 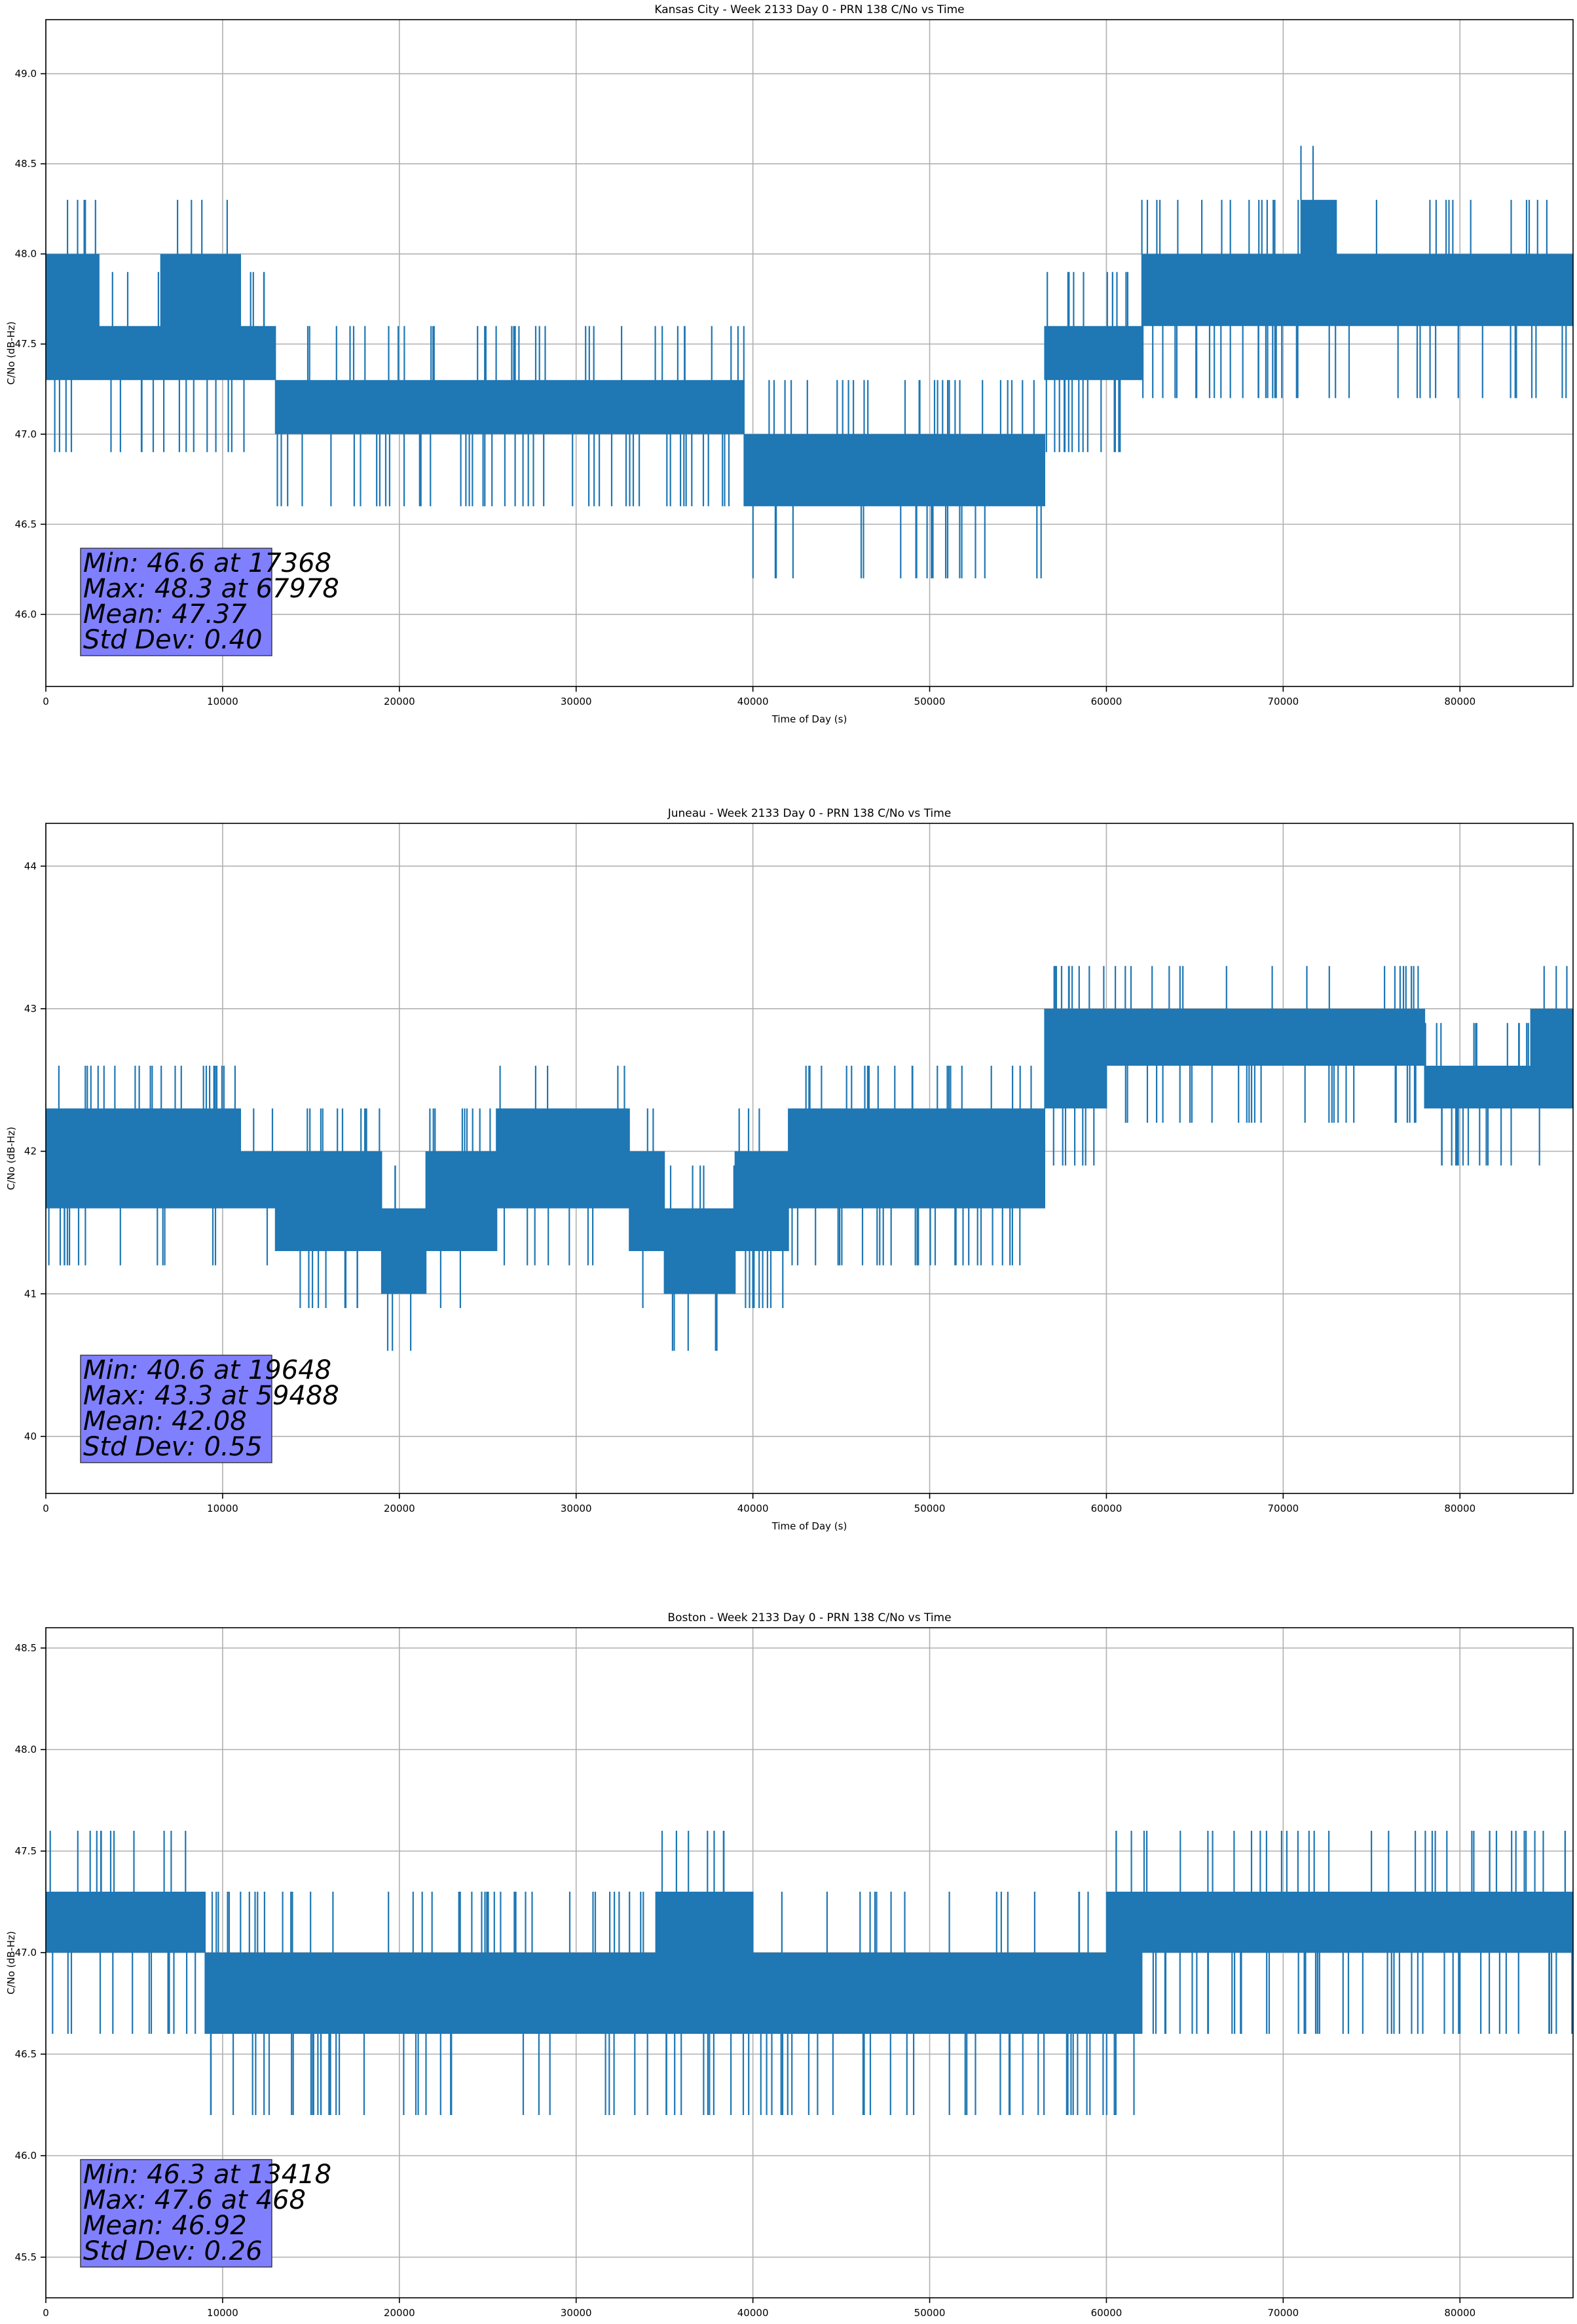 What do you see at coordinates (173, 640) in the screenshot?
I see `stats-line: Std Dev: 0.40` at bounding box center [173, 640].